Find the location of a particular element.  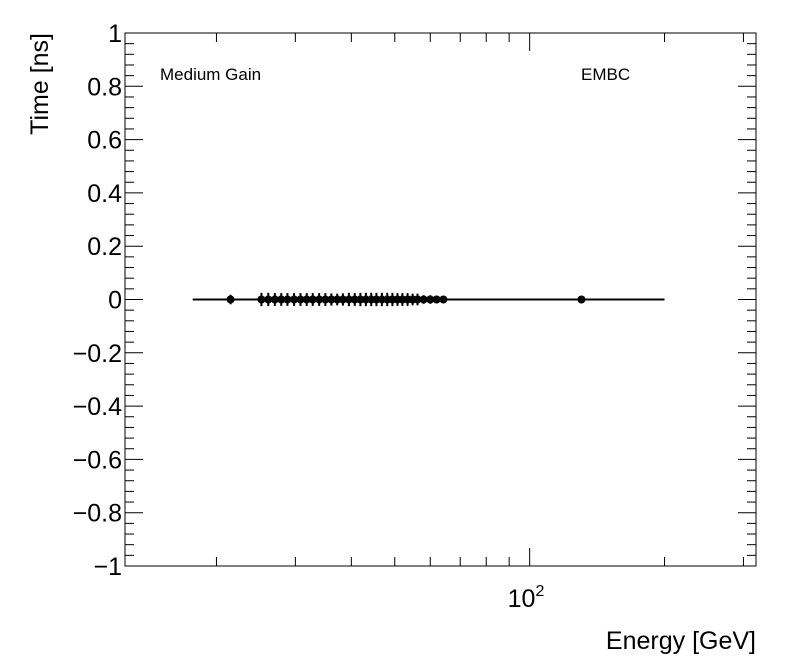

y-tick-label: −0.6 is located at coordinates (97, 460).